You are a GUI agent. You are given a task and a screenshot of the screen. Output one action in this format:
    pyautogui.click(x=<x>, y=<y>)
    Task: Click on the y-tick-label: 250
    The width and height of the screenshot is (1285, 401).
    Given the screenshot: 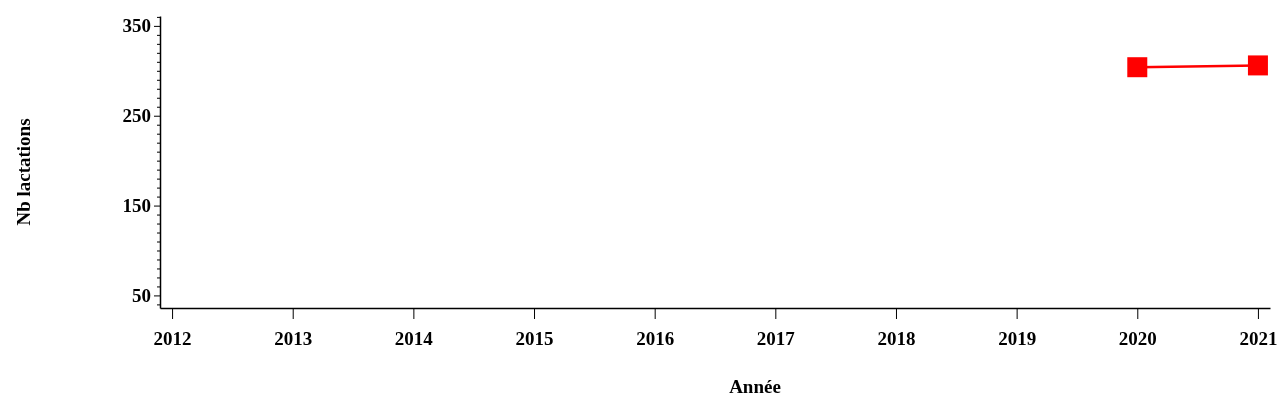 What is the action you would take?
    pyautogui.click(x=136, y=116)
    